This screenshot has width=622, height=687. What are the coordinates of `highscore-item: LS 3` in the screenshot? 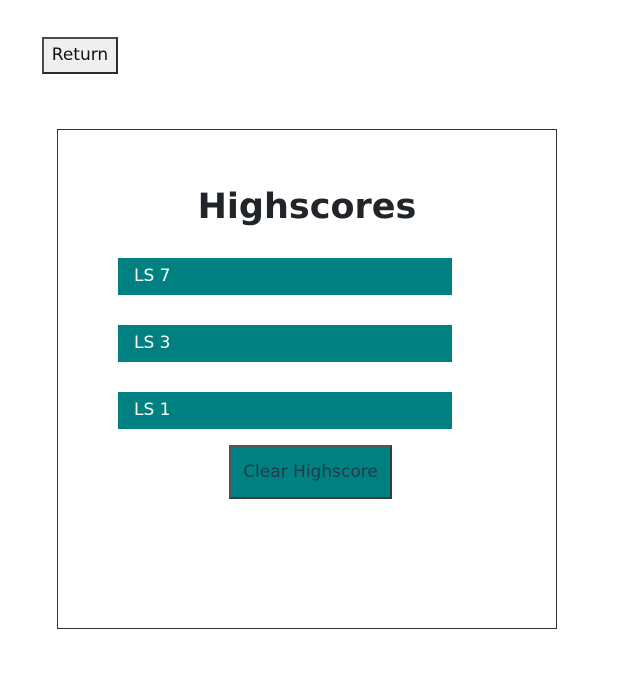 It's located at (285, 343).